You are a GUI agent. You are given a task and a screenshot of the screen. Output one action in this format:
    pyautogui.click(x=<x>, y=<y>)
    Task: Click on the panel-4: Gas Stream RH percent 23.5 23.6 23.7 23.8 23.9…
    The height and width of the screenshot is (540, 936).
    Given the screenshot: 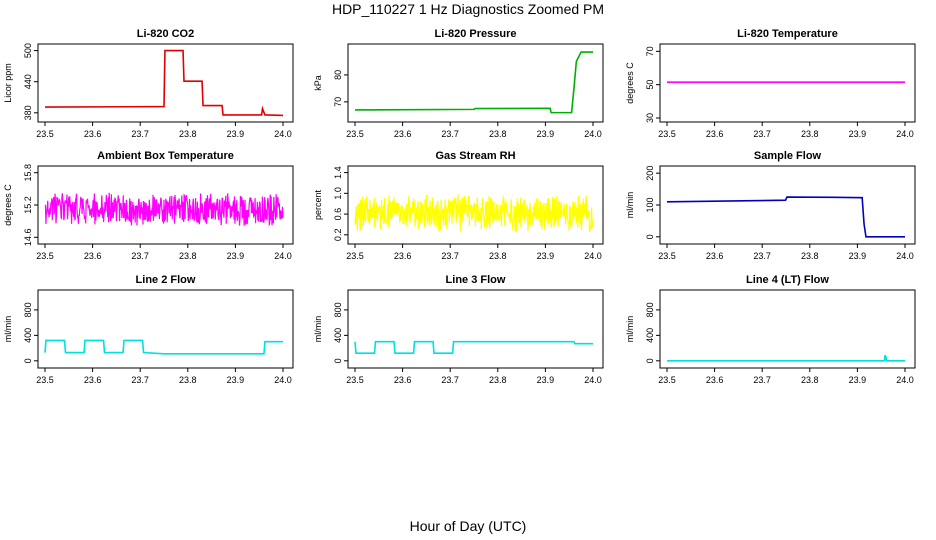 What is the action you would take?
    pyautogui.click(x=458, y=205)
    